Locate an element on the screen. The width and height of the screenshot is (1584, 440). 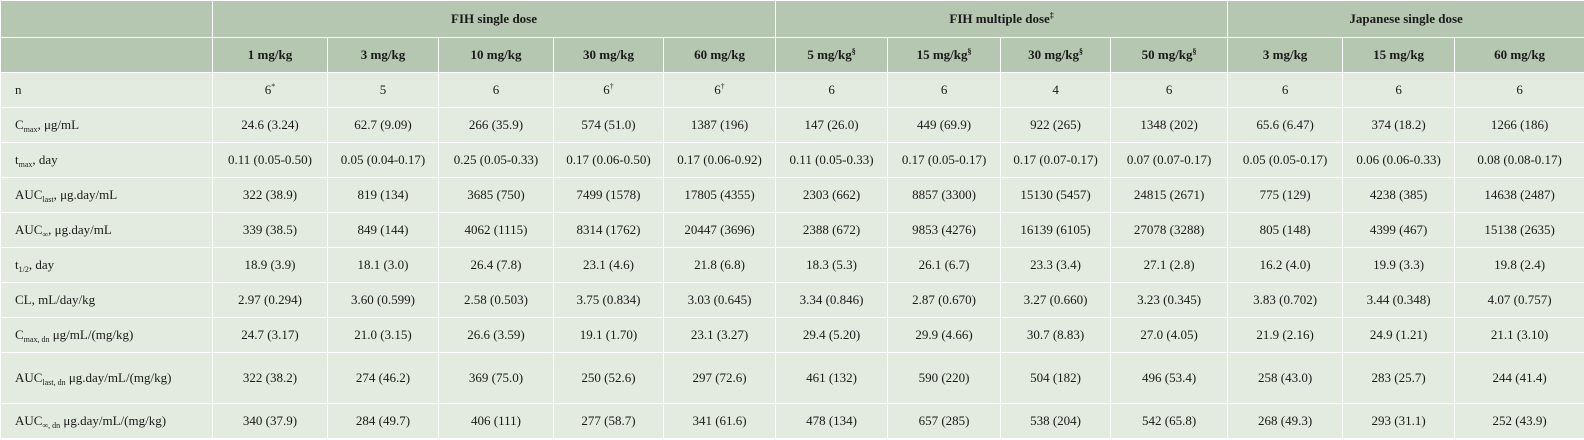
group-footnote-mark: ‡ is located at coordinates (1051, 15).